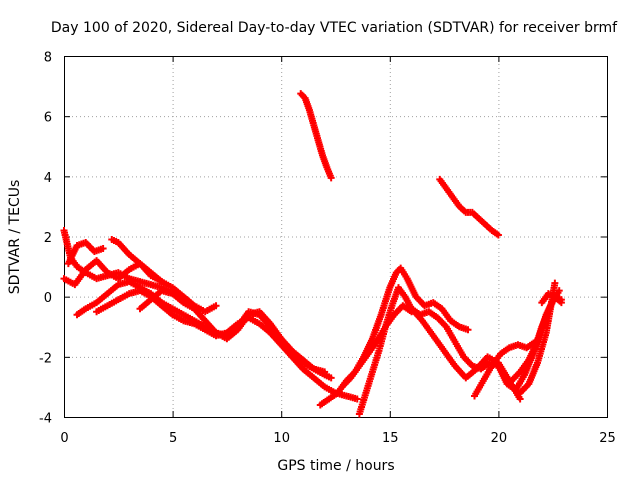 This screenshot has height=480, width=640. Describe the element at coordinates (537, 338) in the screenshot. I see `series-arc-r` at that location.